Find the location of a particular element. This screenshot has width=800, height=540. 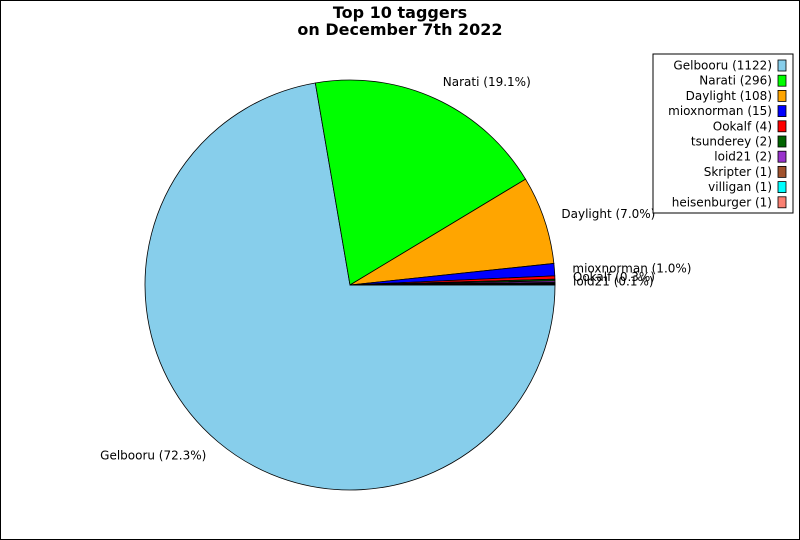

pie-slice-heisenburger is located at coordinates (452, 284).